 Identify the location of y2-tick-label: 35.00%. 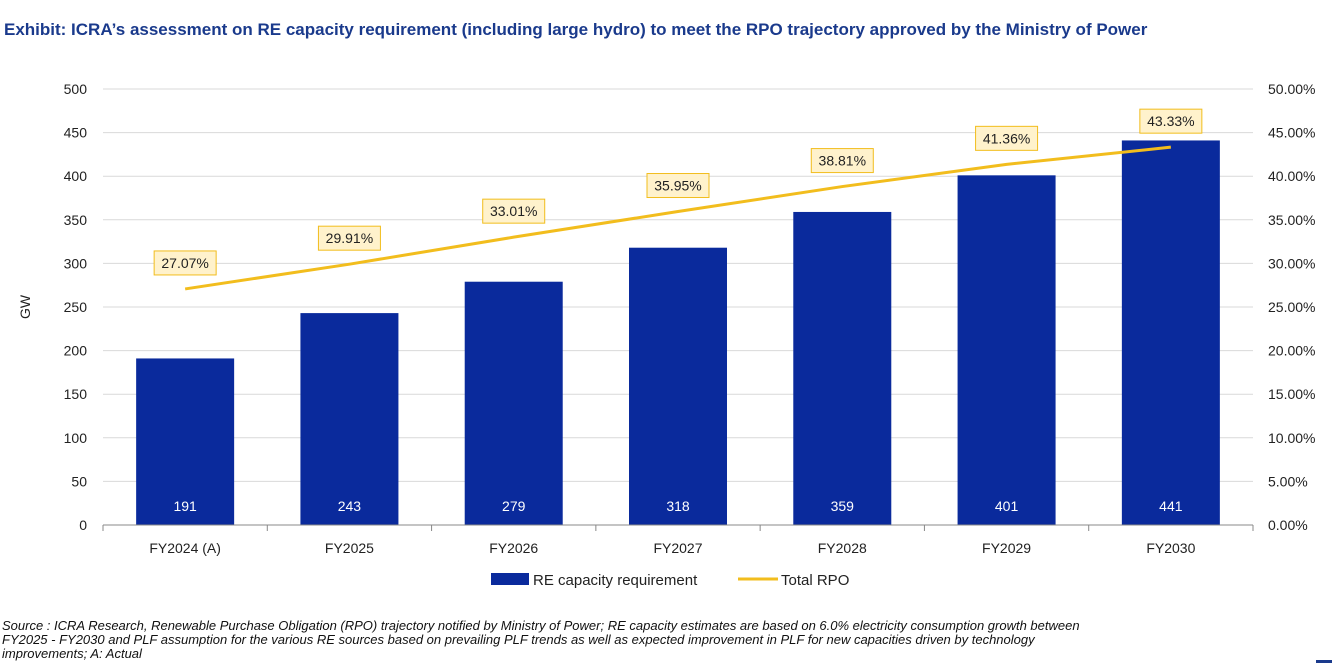
(1291, 220).